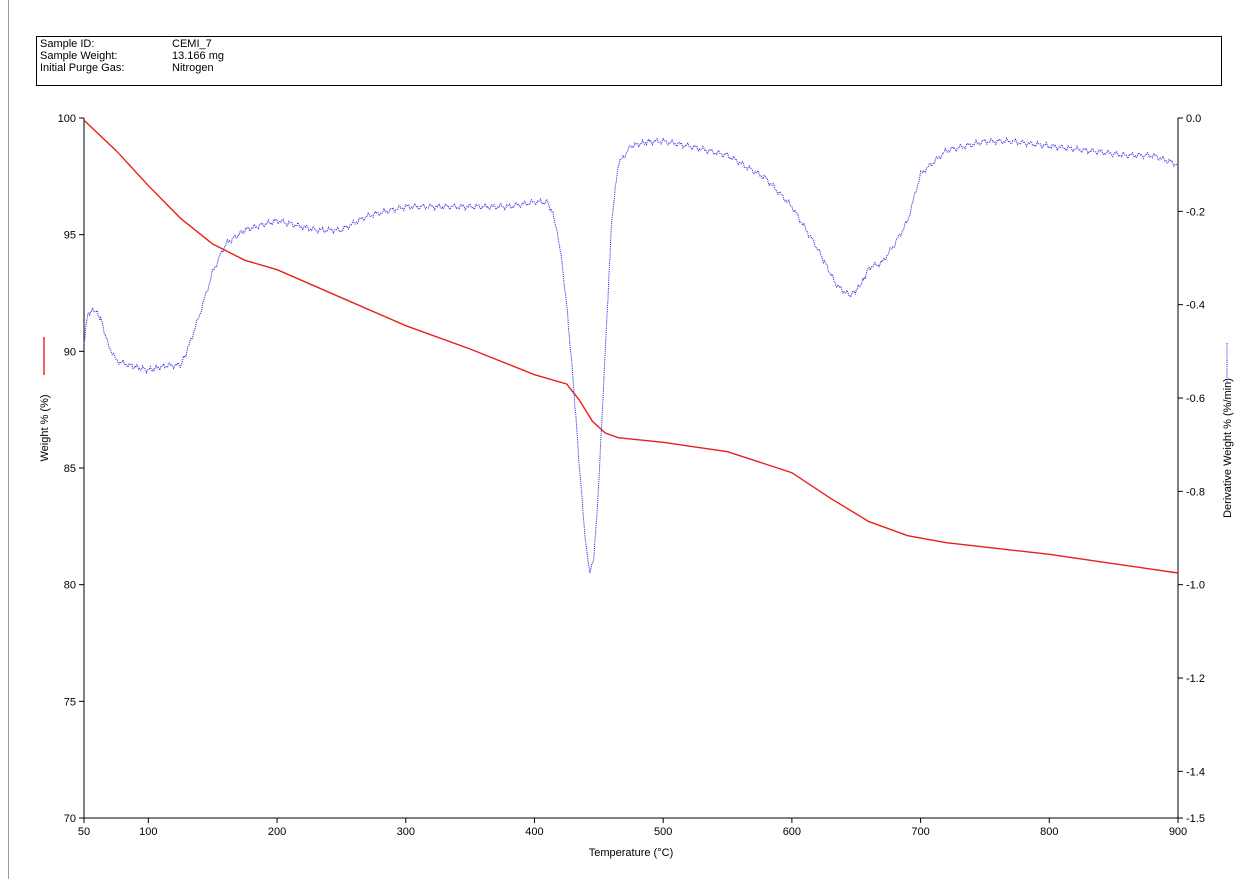 This screenshot has height=879, width=1234. What do you see at coordinates (79, 56) in the screenshot?
I see `sample-weight-label: Sample Weight:` at bounding box center [79, 56].